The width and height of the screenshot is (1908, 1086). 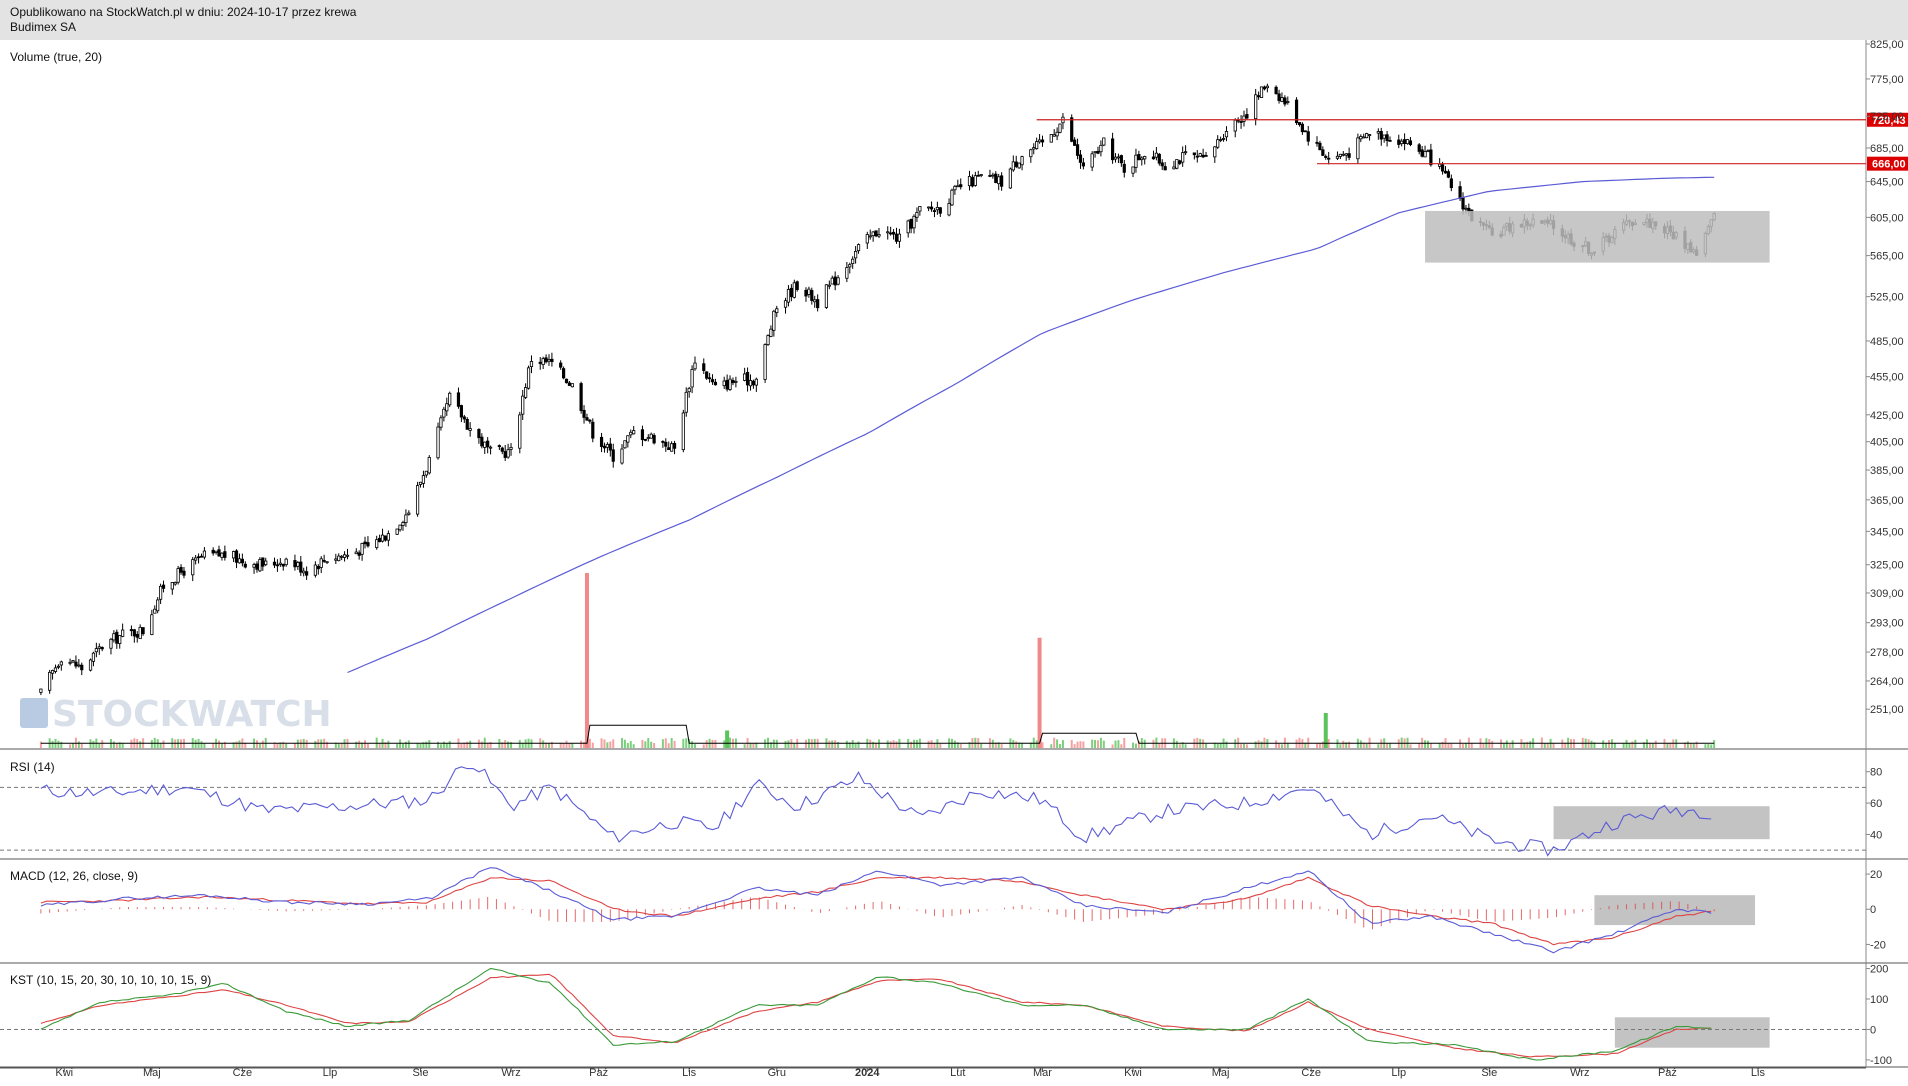 What do you see at coordinates (1221, 1073) in the screenshot?
I see `x-tick-label: Maj` at bounding box center [1221, 1073].